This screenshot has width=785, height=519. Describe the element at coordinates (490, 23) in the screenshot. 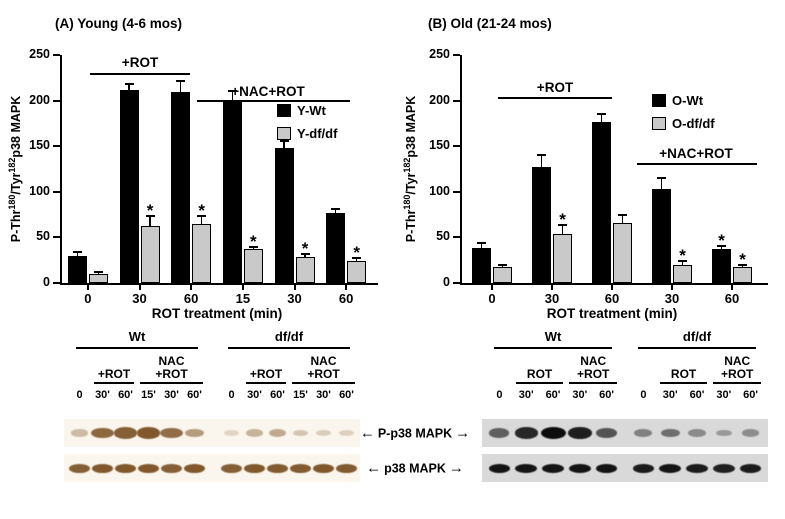

I see `panel-b-title: (B) Old (21-24 mos)` at that location.